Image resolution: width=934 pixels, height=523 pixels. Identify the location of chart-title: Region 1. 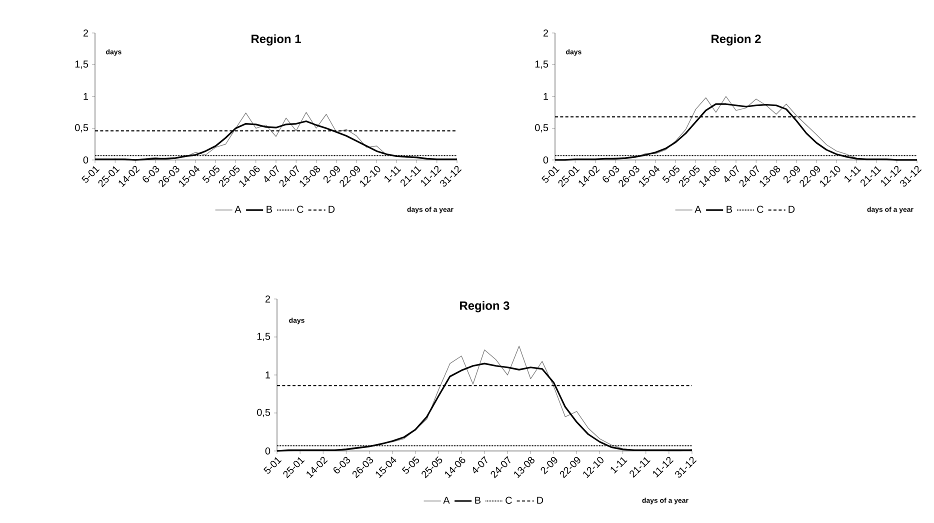
(276, 40).